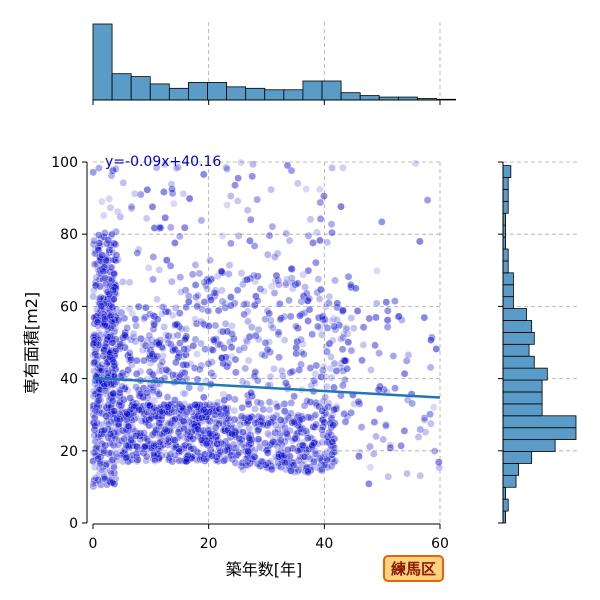 The image size is (600, 600). I want to click on y-tick-label: 60, so click(69, 307).